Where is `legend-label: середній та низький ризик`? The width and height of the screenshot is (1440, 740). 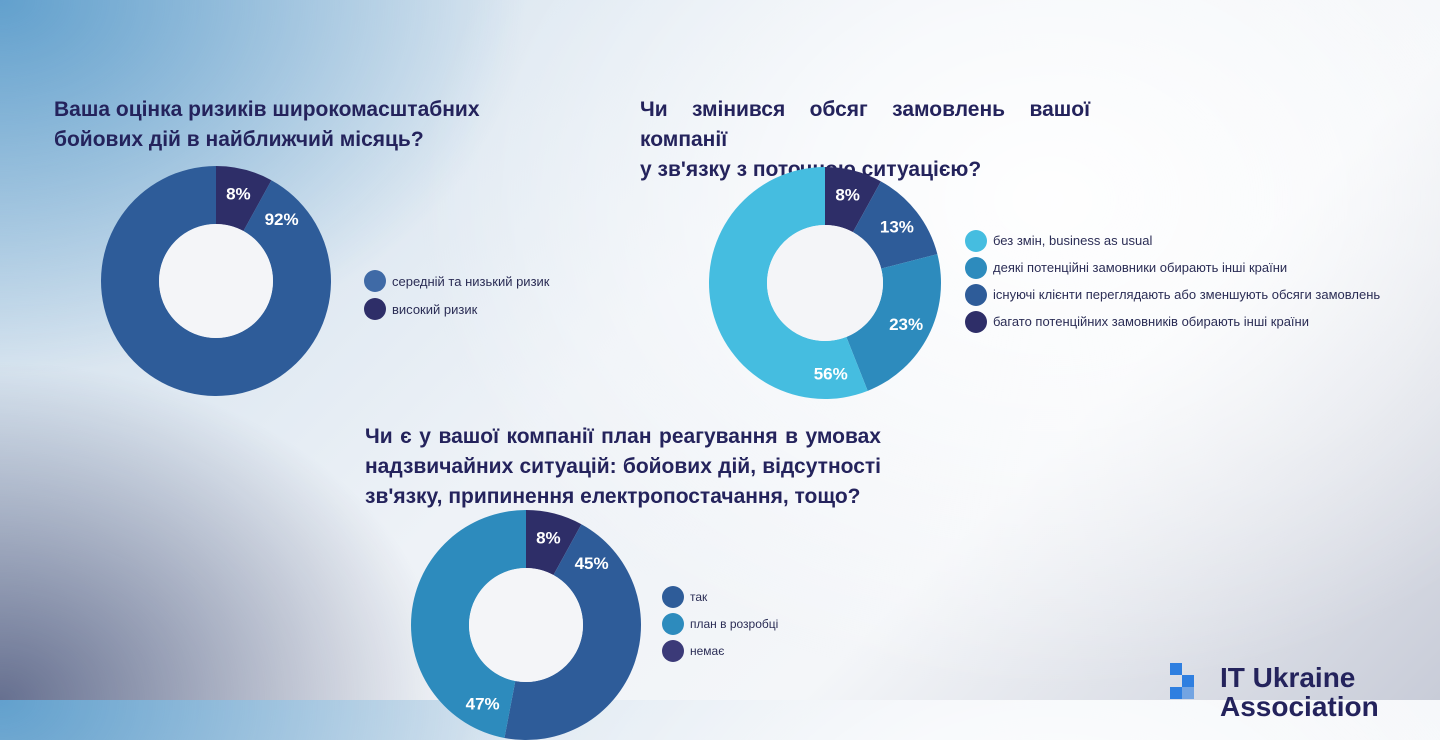
legend-label: середній та низький ризик is located at coordinates (471, 281).